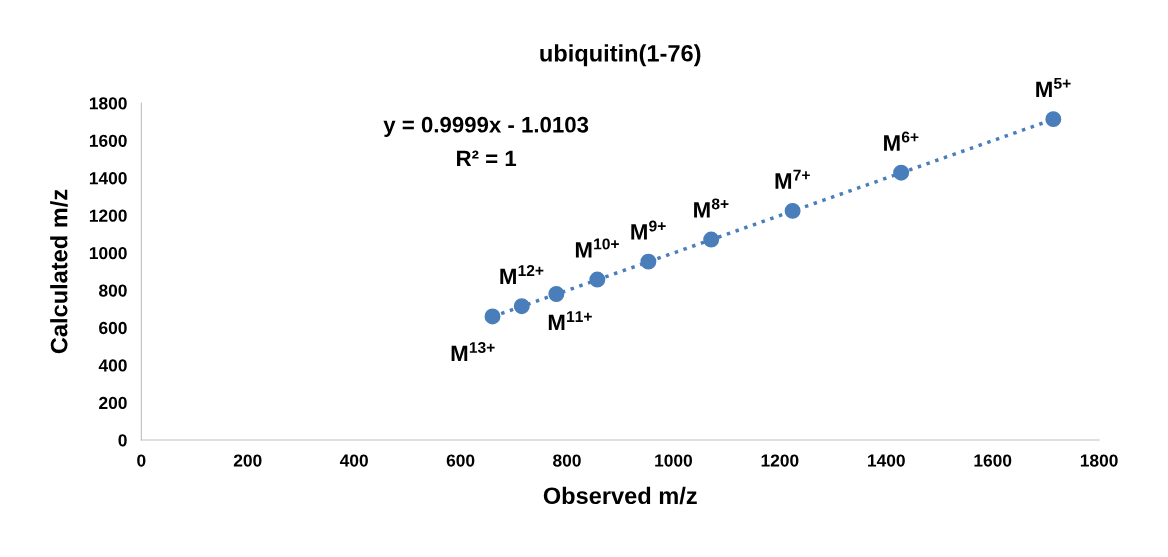 Image resolution: width=1168 pixels, height=557 pixels. What do you see at coordinates (620, 55) in the screenshot?
I see `chart-title: ubiquitin(1-76)` at bounding box center [620, 55].